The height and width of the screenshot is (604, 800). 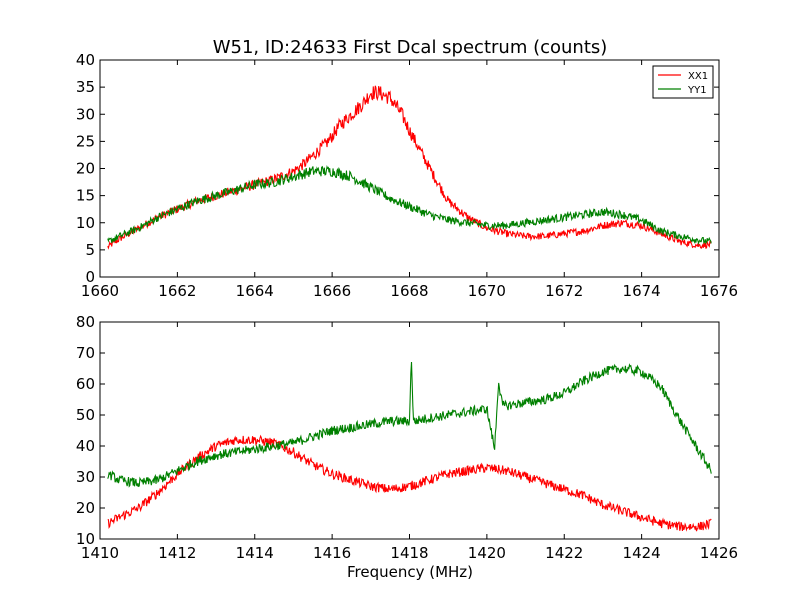 I want to click on bottom-y-tick-label: 60, so click(x=85, y=384).